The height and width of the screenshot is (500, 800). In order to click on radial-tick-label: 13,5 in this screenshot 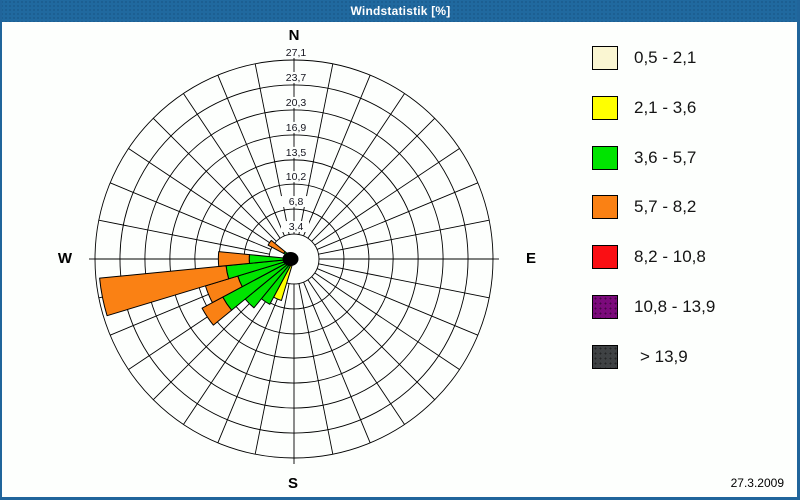, I will do `click(296, 153)`.